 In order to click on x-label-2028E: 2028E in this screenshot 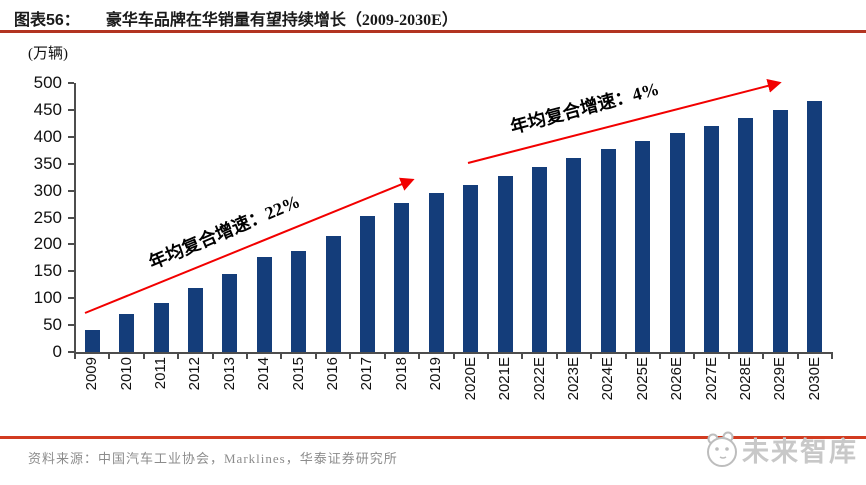, I will do `click(745, 379)`.